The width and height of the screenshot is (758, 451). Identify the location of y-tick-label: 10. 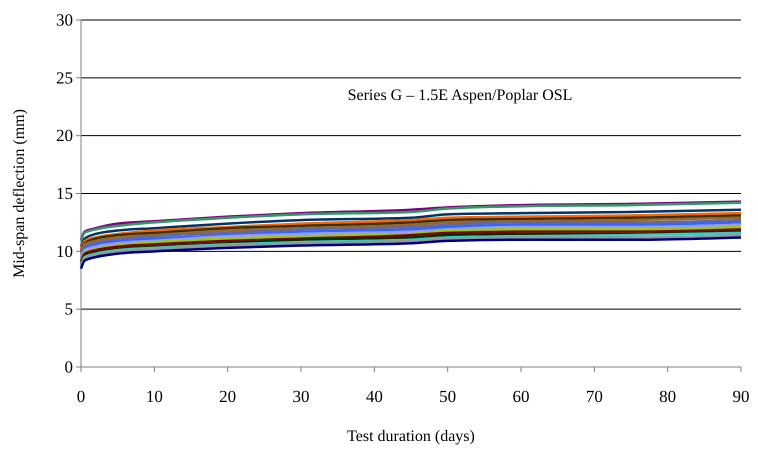
(64, 251).